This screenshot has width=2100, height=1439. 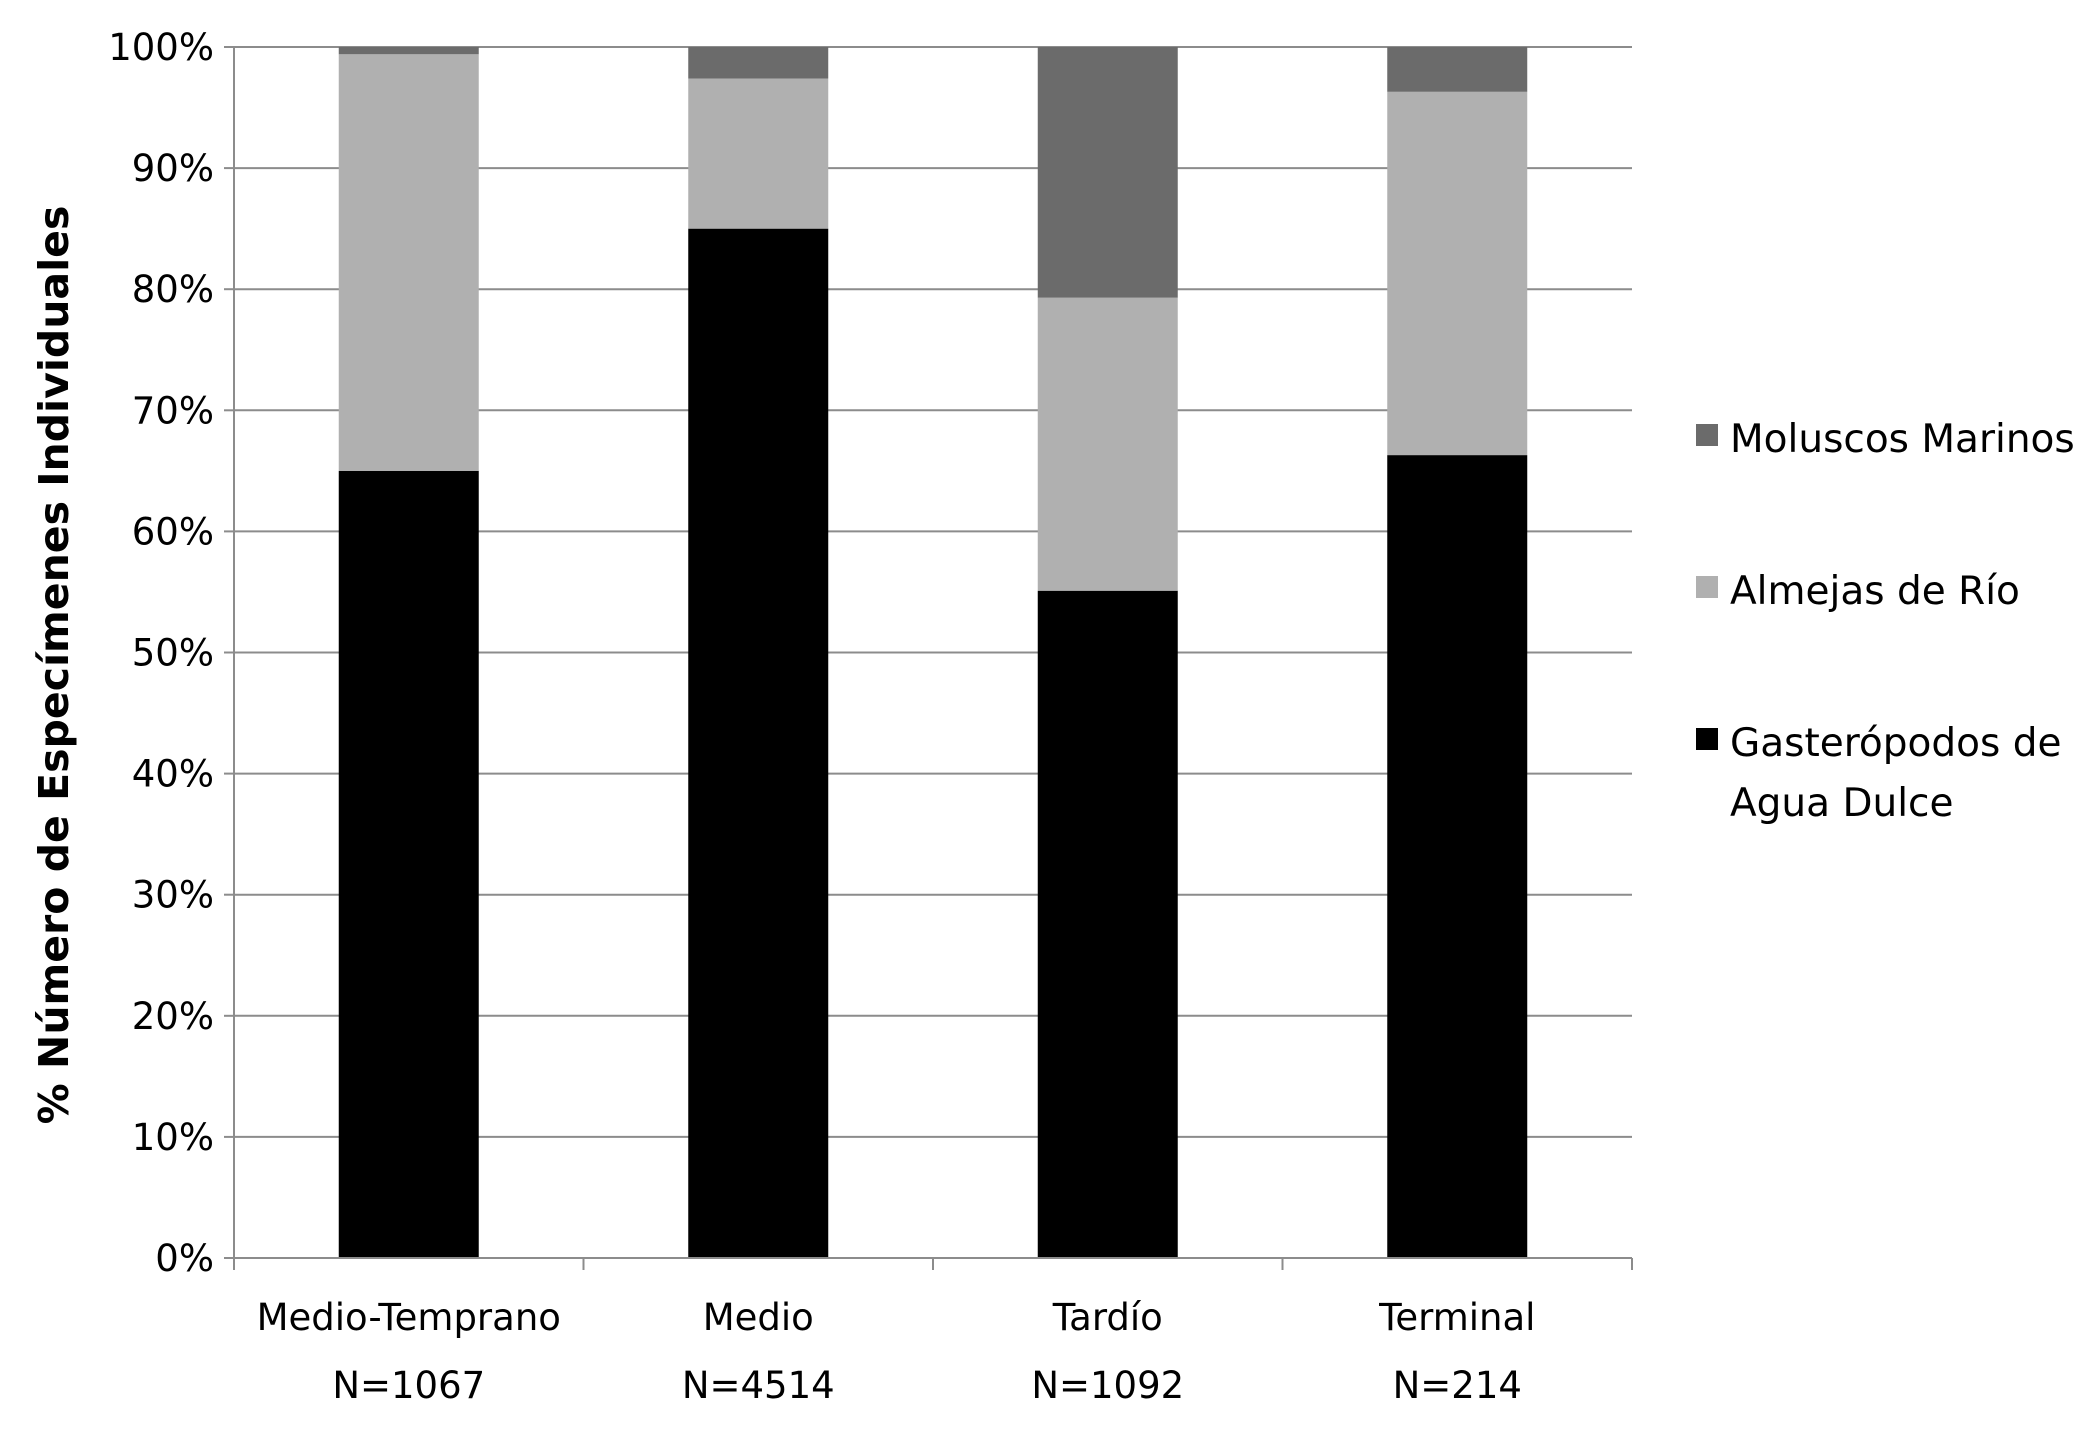 What do you see at coordinates (1707, 587) in the screenshot?
I see `legend-swatch-almejas-de-rio` at bounding box center [1707, 587].